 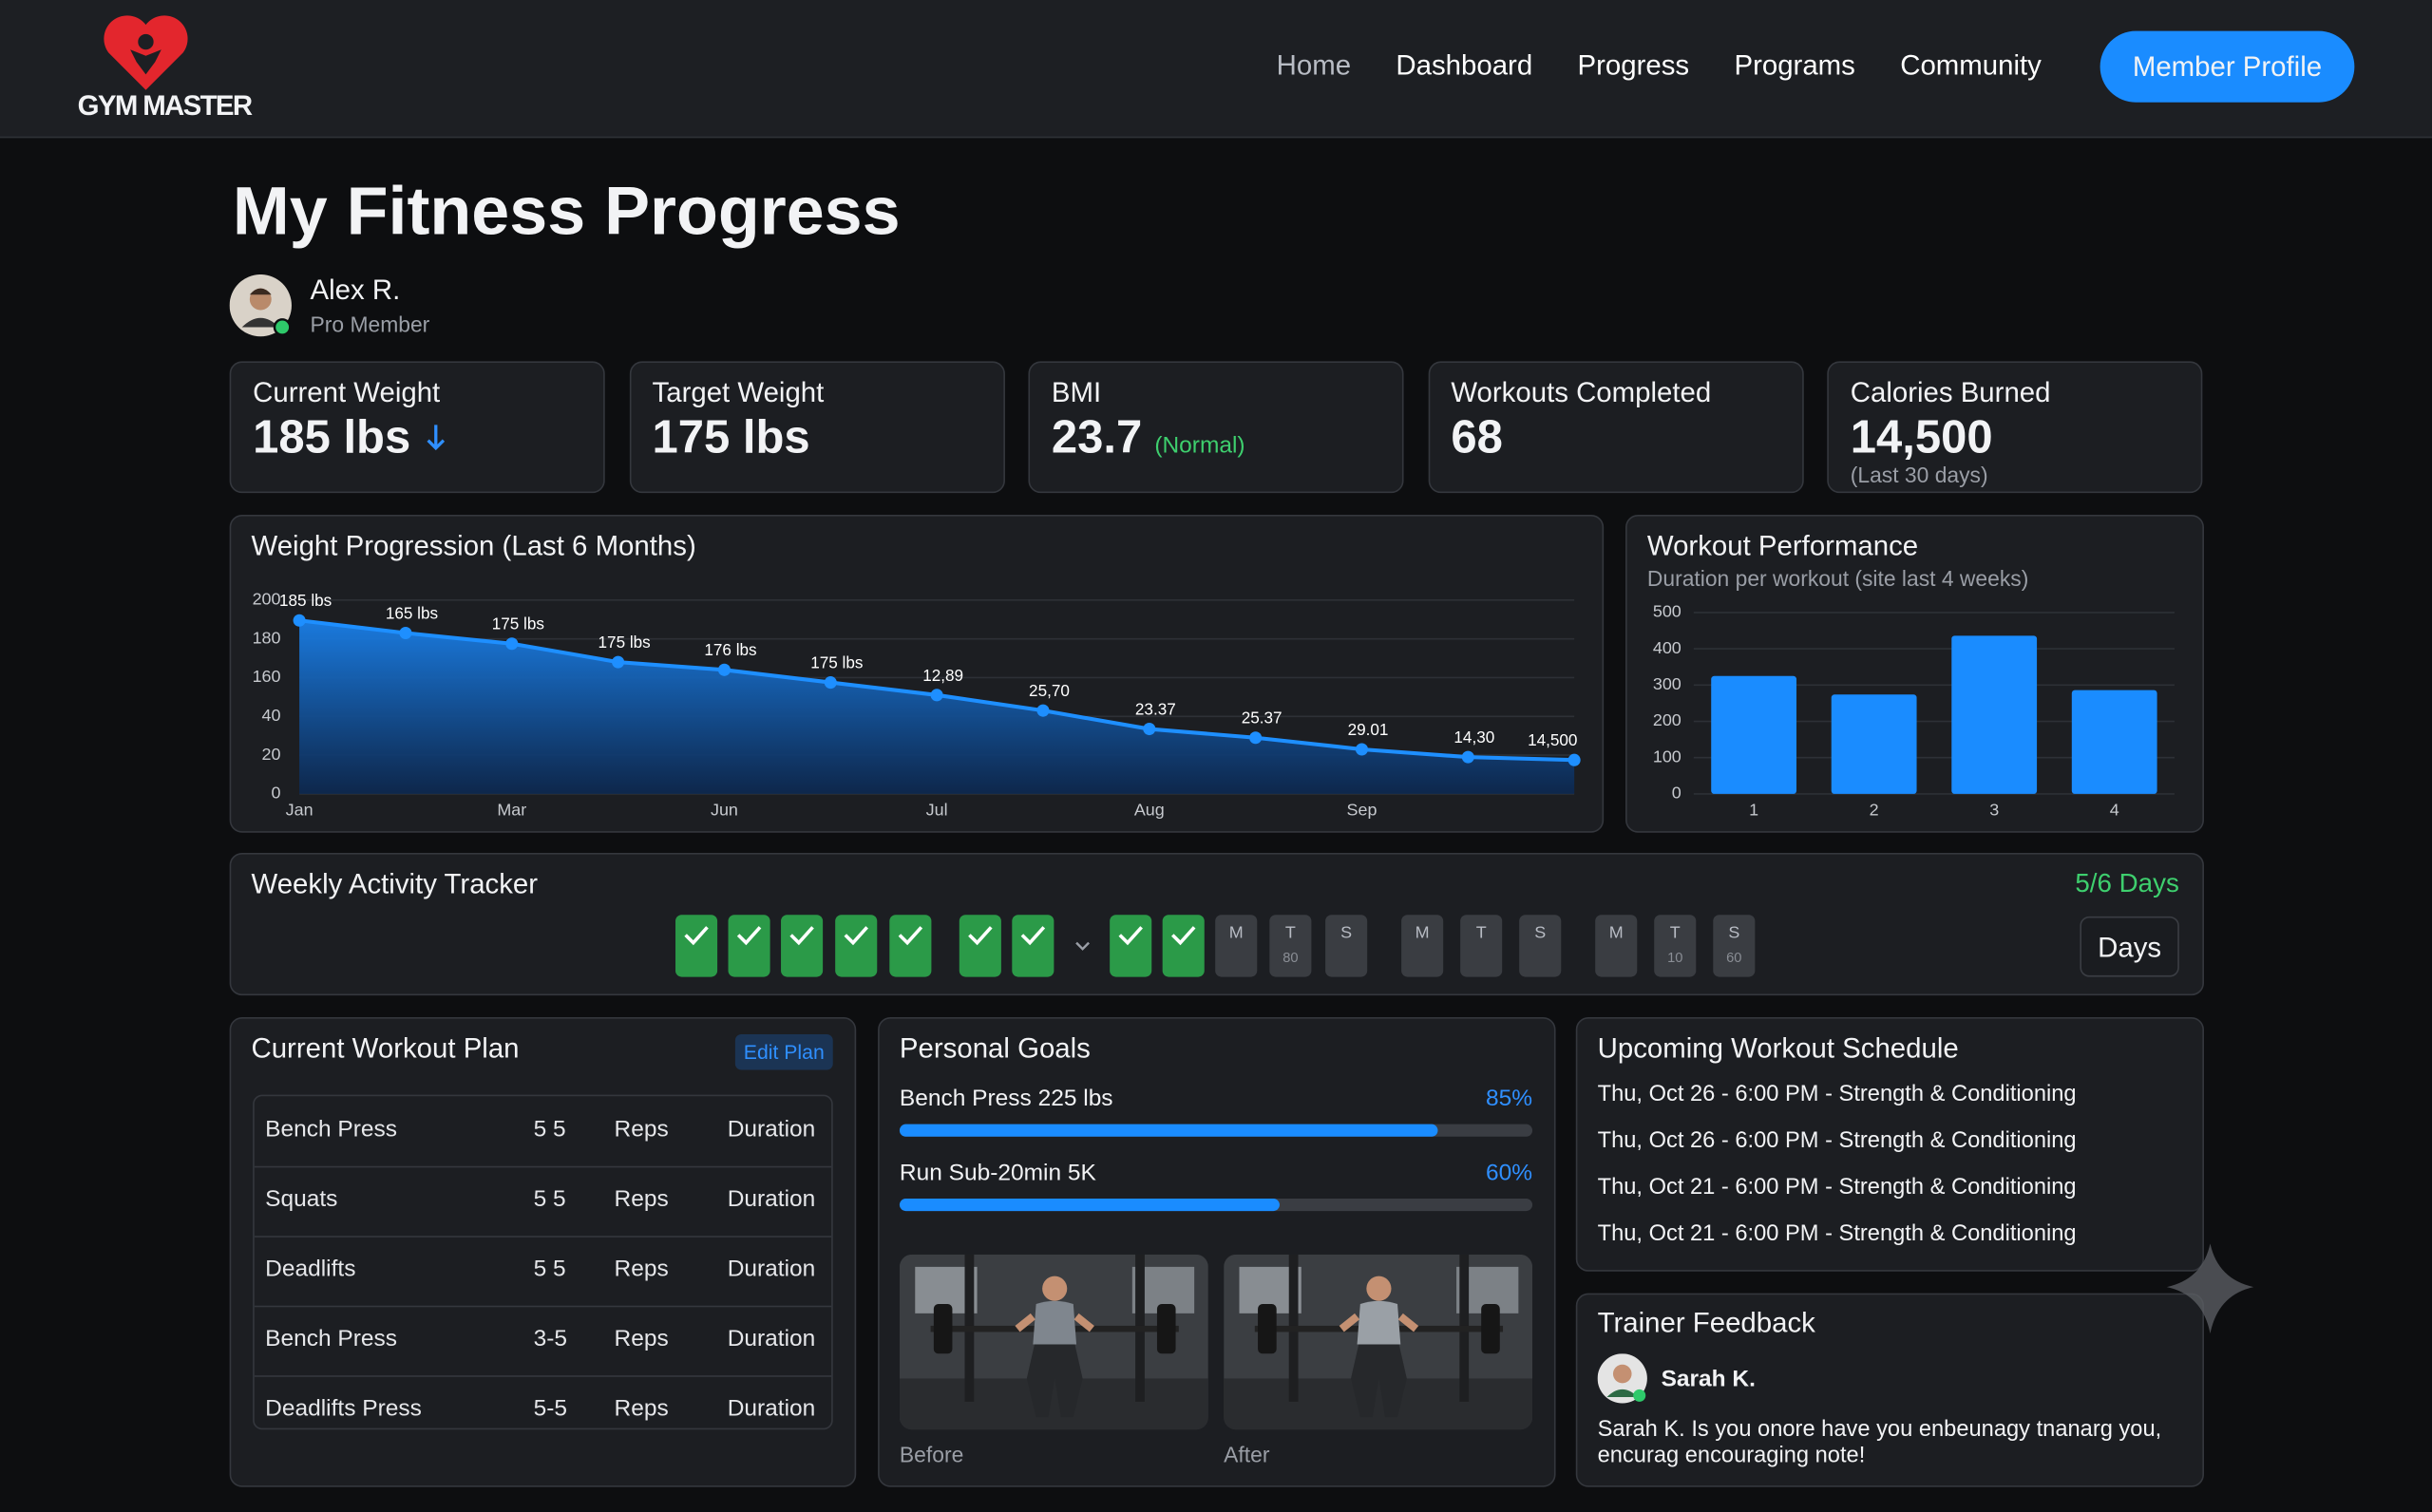 What do you see at coordinates (1149, 811) in the screenshot?
I see `x-tick-label: Aug` at bounding box center [1149, 811].